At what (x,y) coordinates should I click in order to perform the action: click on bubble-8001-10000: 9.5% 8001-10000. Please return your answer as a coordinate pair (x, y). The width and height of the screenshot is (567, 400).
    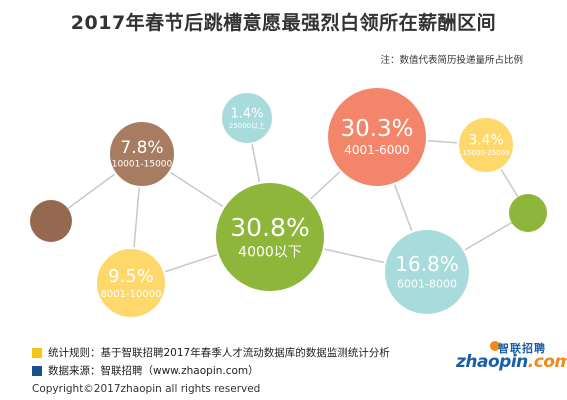
    Looking at the image, I should click on (131, 283).